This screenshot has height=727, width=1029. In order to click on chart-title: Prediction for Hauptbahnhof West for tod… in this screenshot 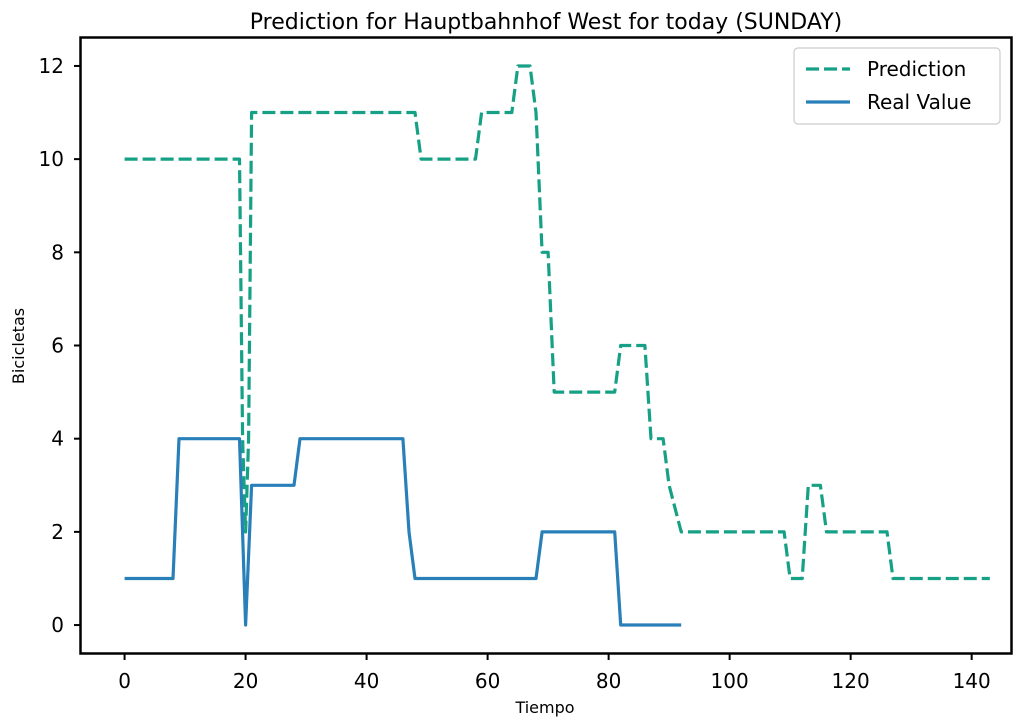, I will do `click(546, 22)`.